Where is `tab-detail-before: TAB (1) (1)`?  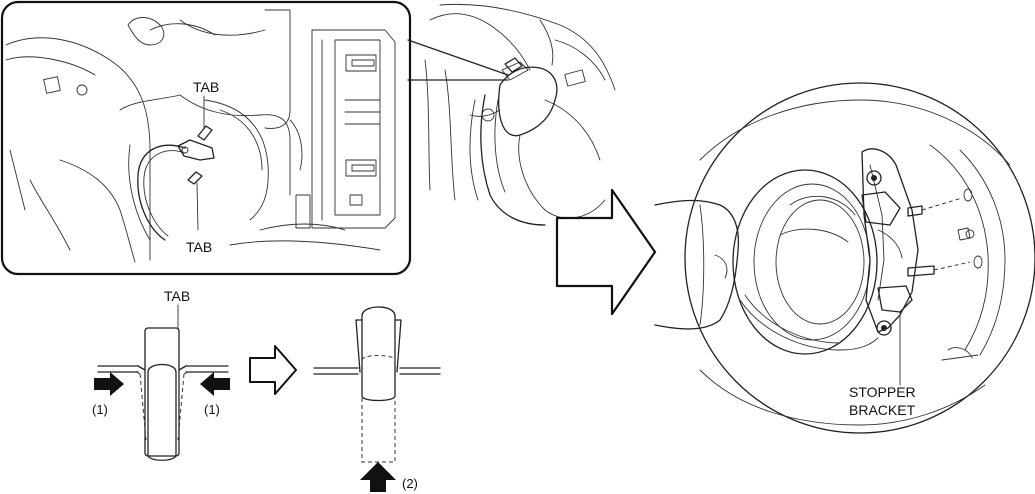 tab-detail-before: TAB (1) (1) is located at coordinates (161, 374).